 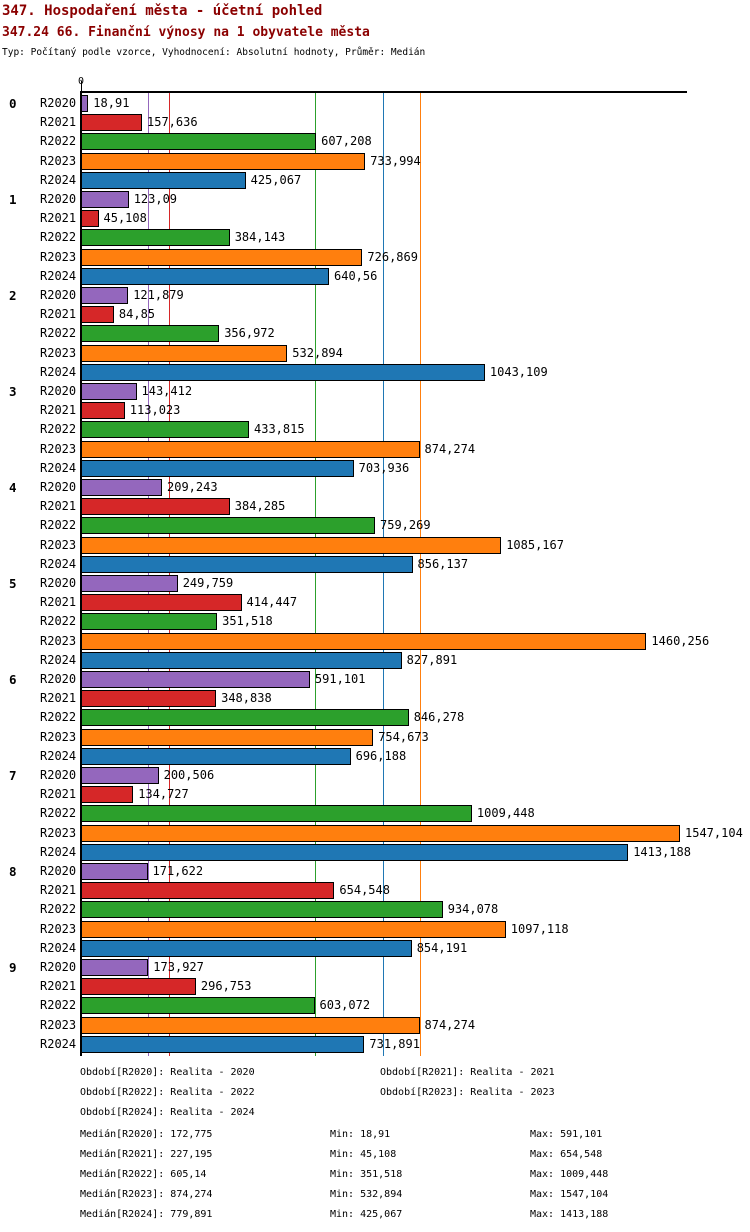 What do you see at coordinates (249, 333) in the screenshot?
I see `bar-value-label: 356,972` at bounding box center [249, 333].